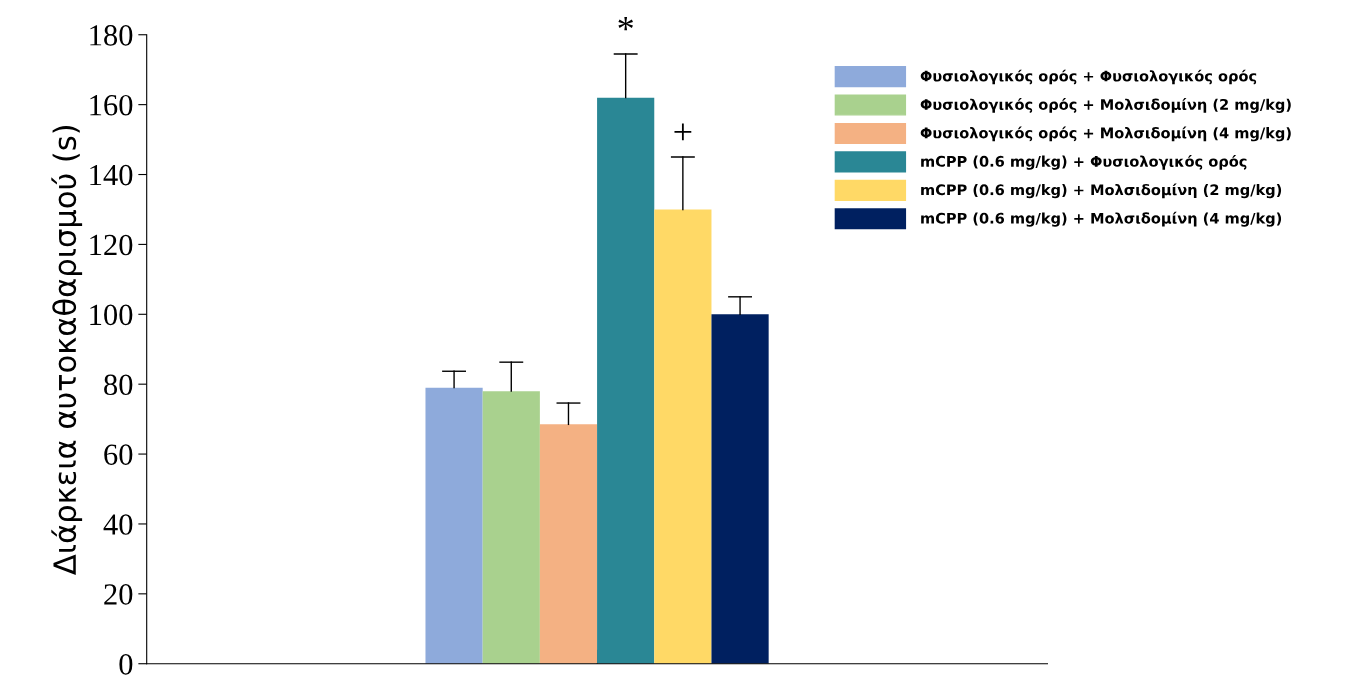 The height and width of the screenshot is (695, 1371). What do you see at coordinates (118, 454) in the screenshot?
I see `y-tick-label: 60` at bounding box center [118, 454].